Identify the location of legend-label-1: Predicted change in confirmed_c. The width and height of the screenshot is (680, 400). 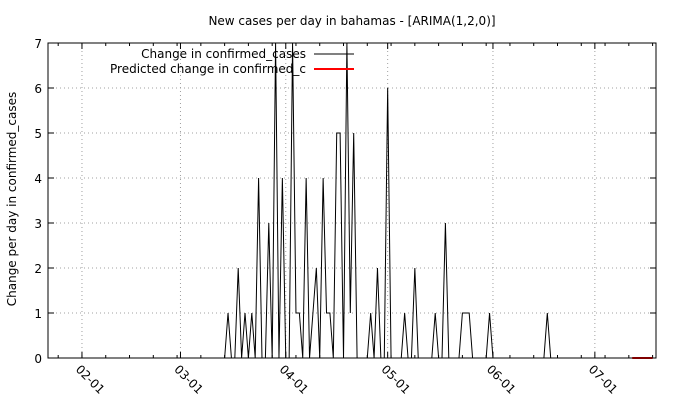
(208, 69).